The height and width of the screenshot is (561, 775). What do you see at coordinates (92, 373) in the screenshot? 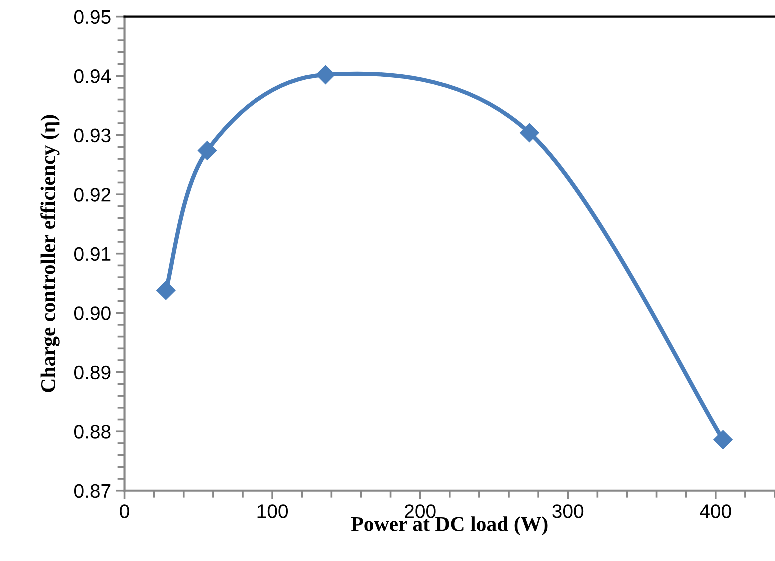
I see `y-tick-label: 0.89` at bounding box center [92, 373].